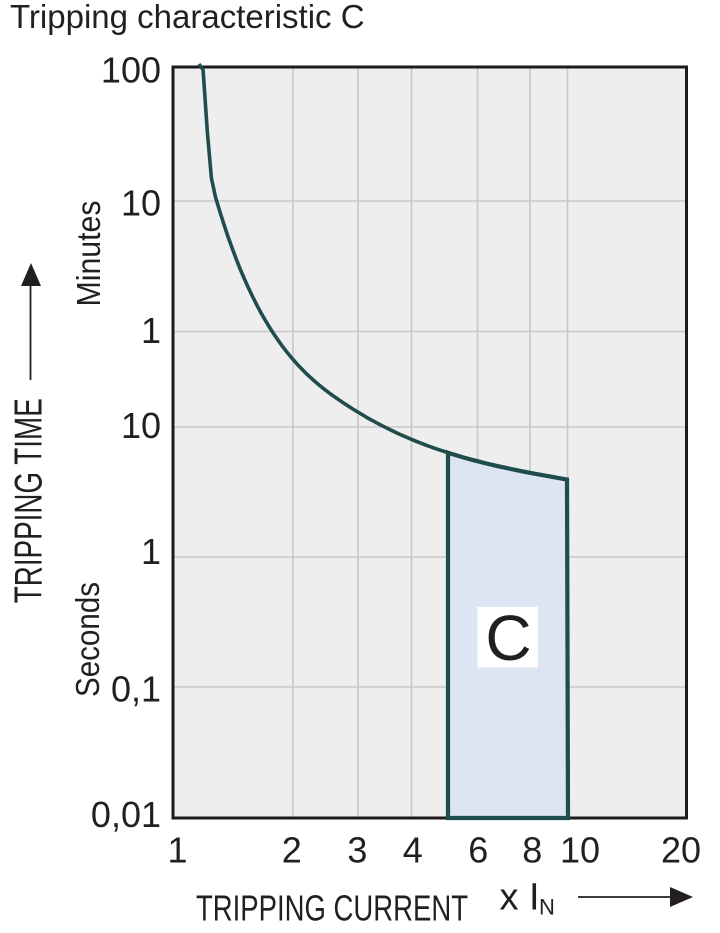 The image size is (720, 933). I want to click on svg-text: 0,1, so click(136, 689).